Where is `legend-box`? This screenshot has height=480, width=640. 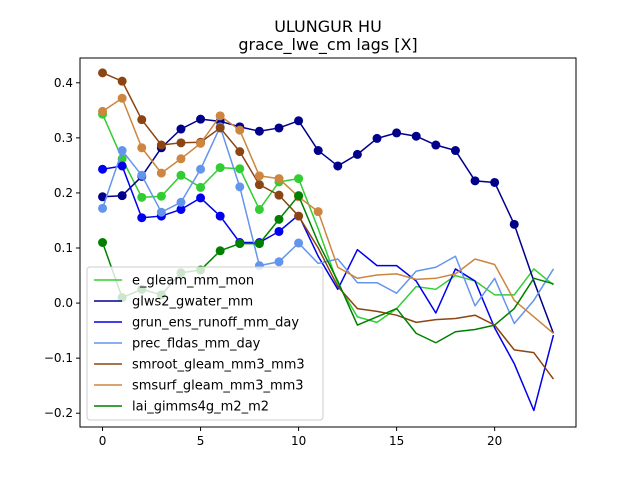
legend-box is located at coordinates (205, 343).